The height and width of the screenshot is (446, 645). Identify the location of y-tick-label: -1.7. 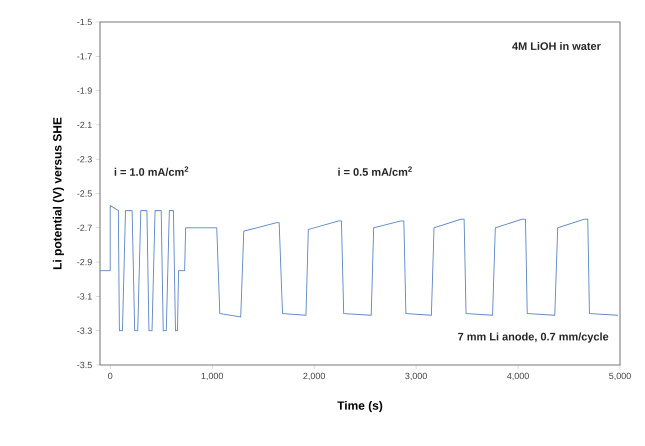
(84, 56).